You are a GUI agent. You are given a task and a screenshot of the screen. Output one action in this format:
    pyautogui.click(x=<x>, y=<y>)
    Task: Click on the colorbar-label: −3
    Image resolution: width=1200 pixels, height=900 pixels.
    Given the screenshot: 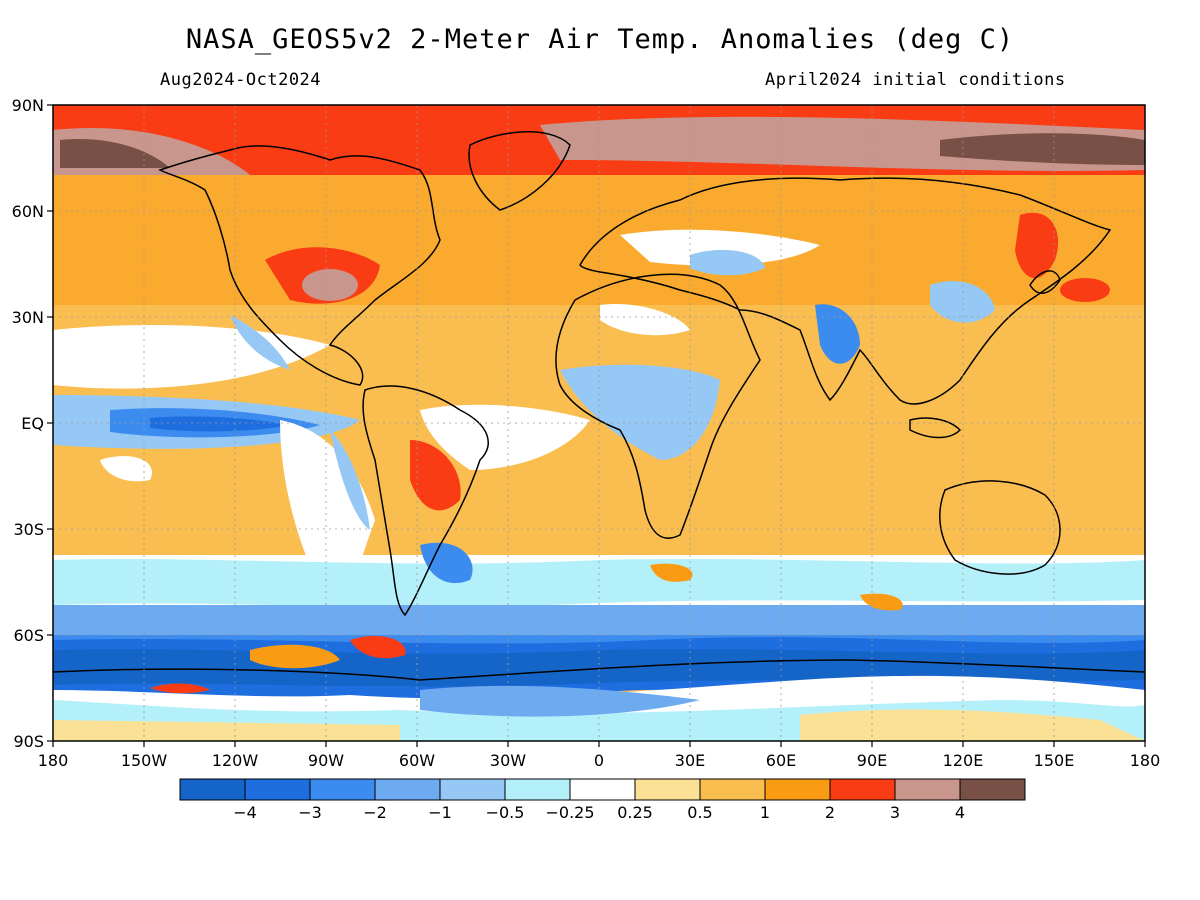 What is the action you would take?
    pyautogui.click(x=310, y=812)
    